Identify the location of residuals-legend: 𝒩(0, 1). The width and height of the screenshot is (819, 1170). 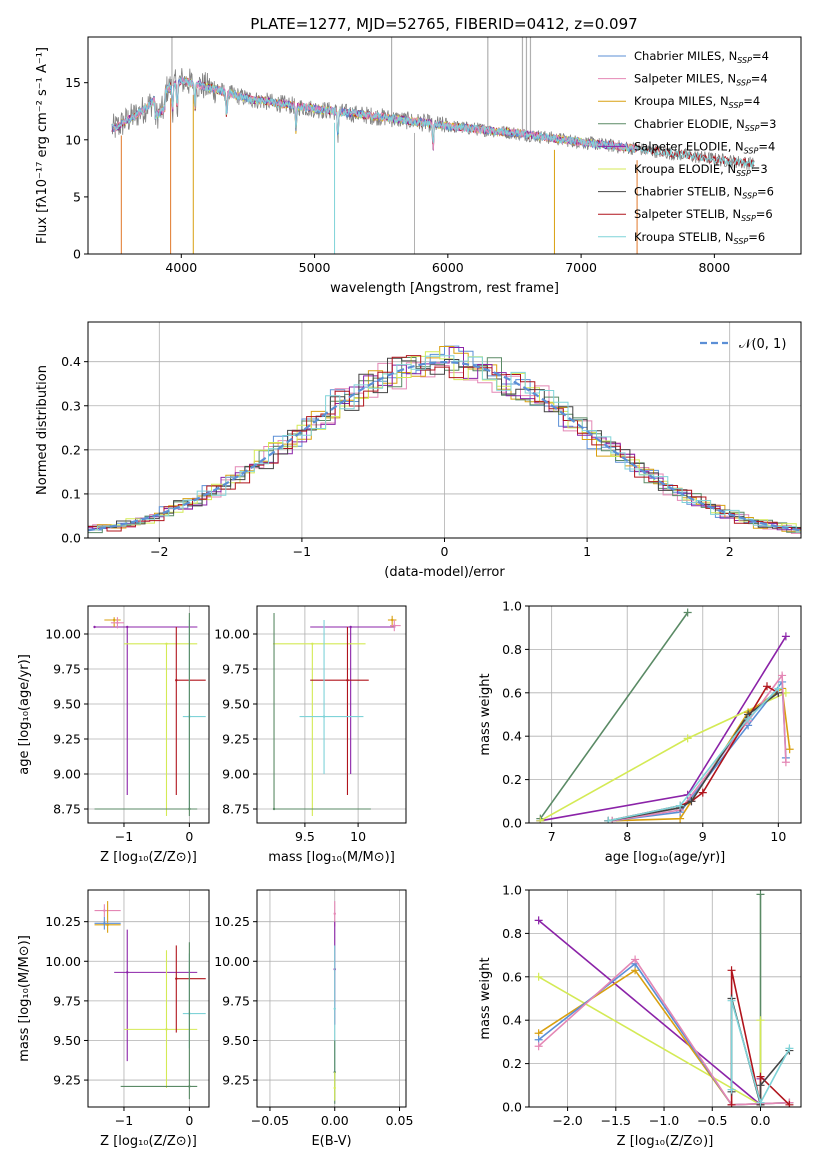
(743, 344).